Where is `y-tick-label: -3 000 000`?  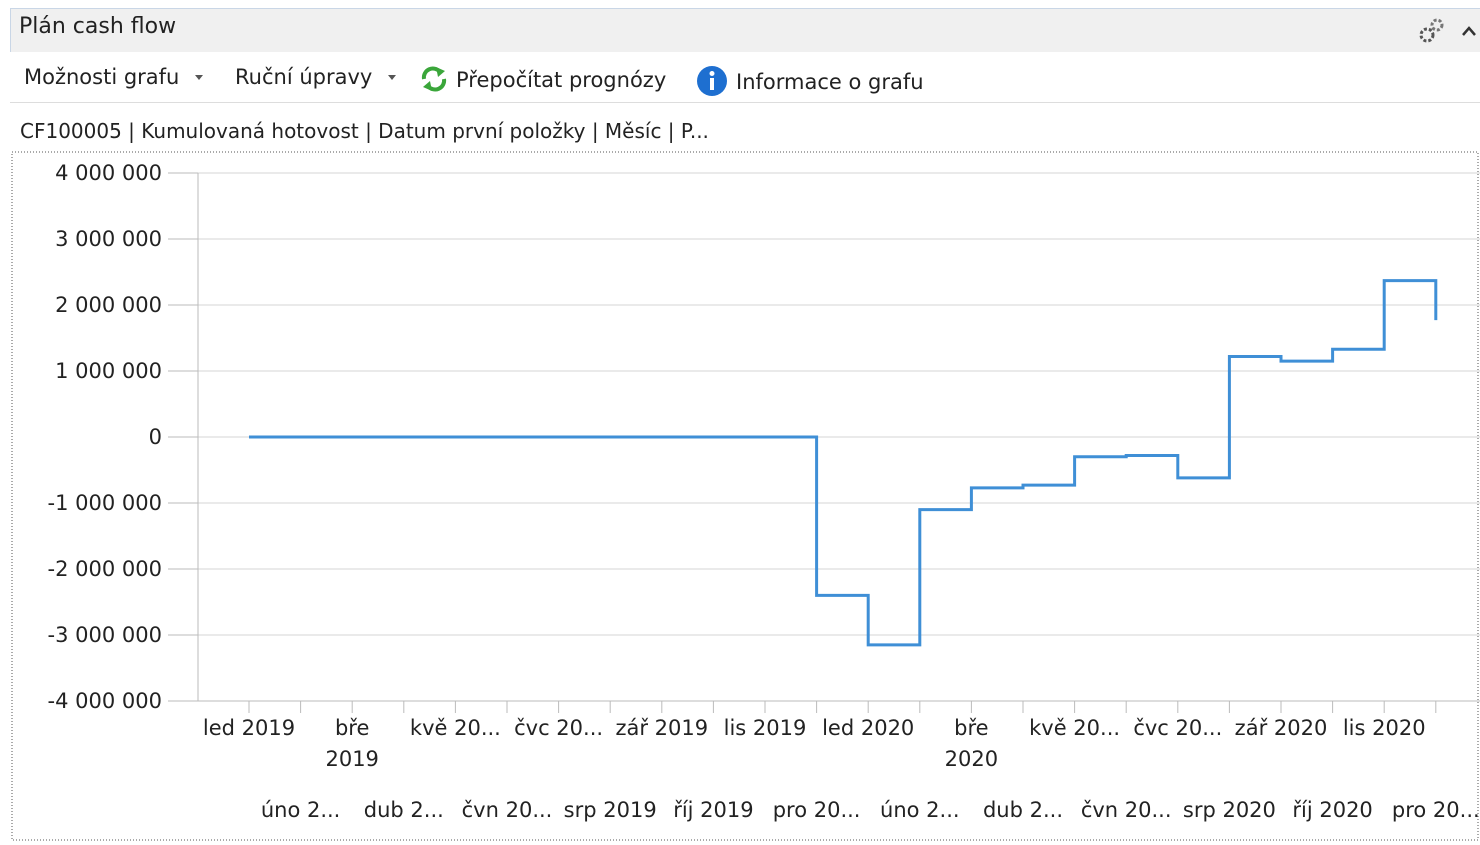
y-tick-label: -3 000 000 is located at coordinates (105, 635).